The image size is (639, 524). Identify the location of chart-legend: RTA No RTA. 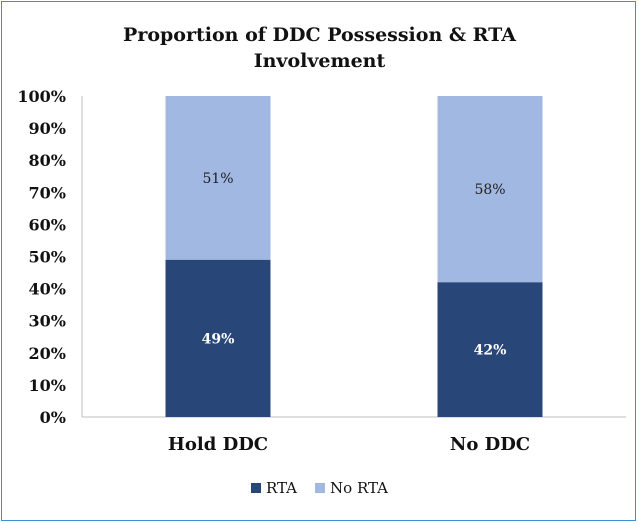
(319, 488).